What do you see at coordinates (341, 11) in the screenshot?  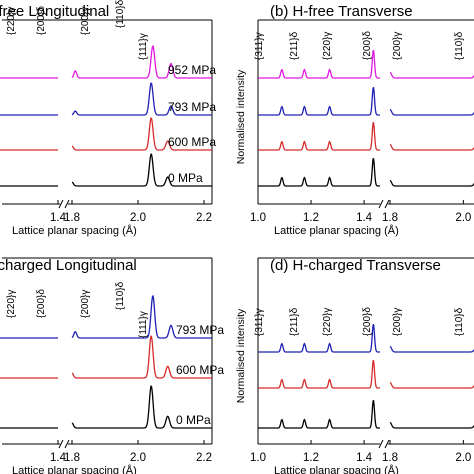 I see `chart-title: (b) H-free Transverse` at bounding box center [341, 11].